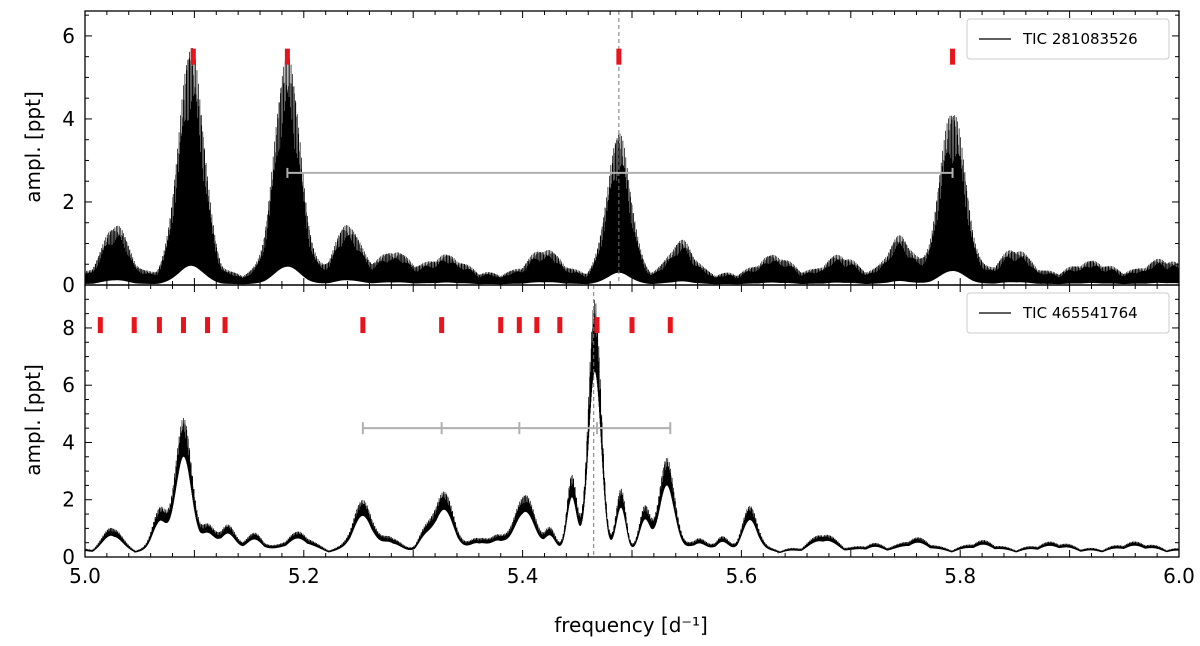 This screenshot has height=646, width=1200. Describe the element at coordinates (68, 328) in the screenshot. I see `y-tick-label: 8` at that location.